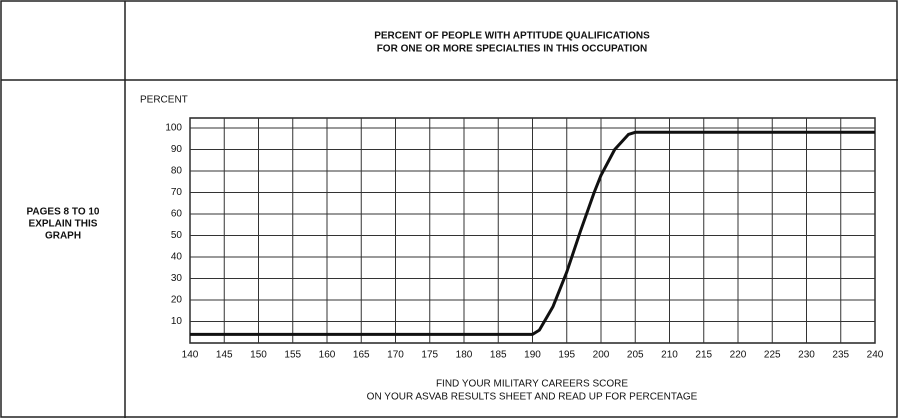 Image resolution: width=899 pixels, height=419 pixels. I want to click on x-tick-label: 210, so click(669, 355).